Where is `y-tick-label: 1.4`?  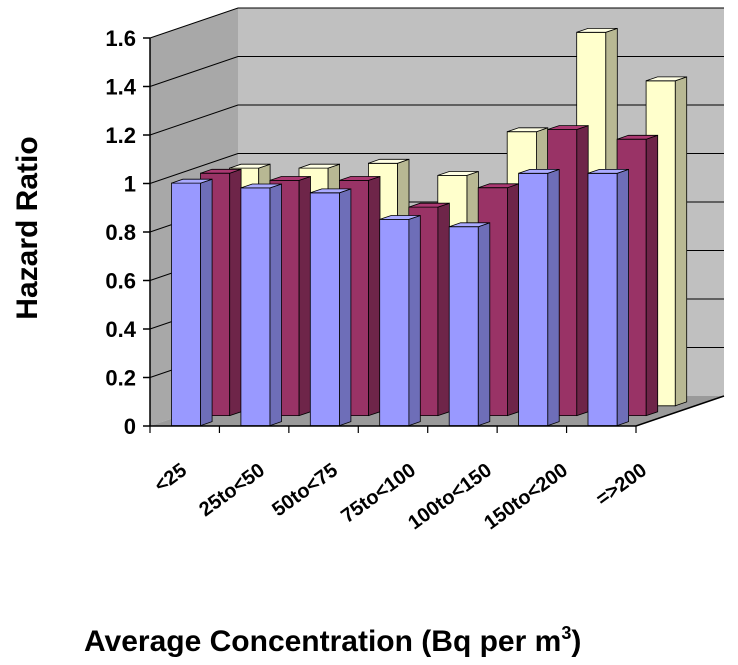
y-tick-label: 1.4 is located at coordinates (120, 87).